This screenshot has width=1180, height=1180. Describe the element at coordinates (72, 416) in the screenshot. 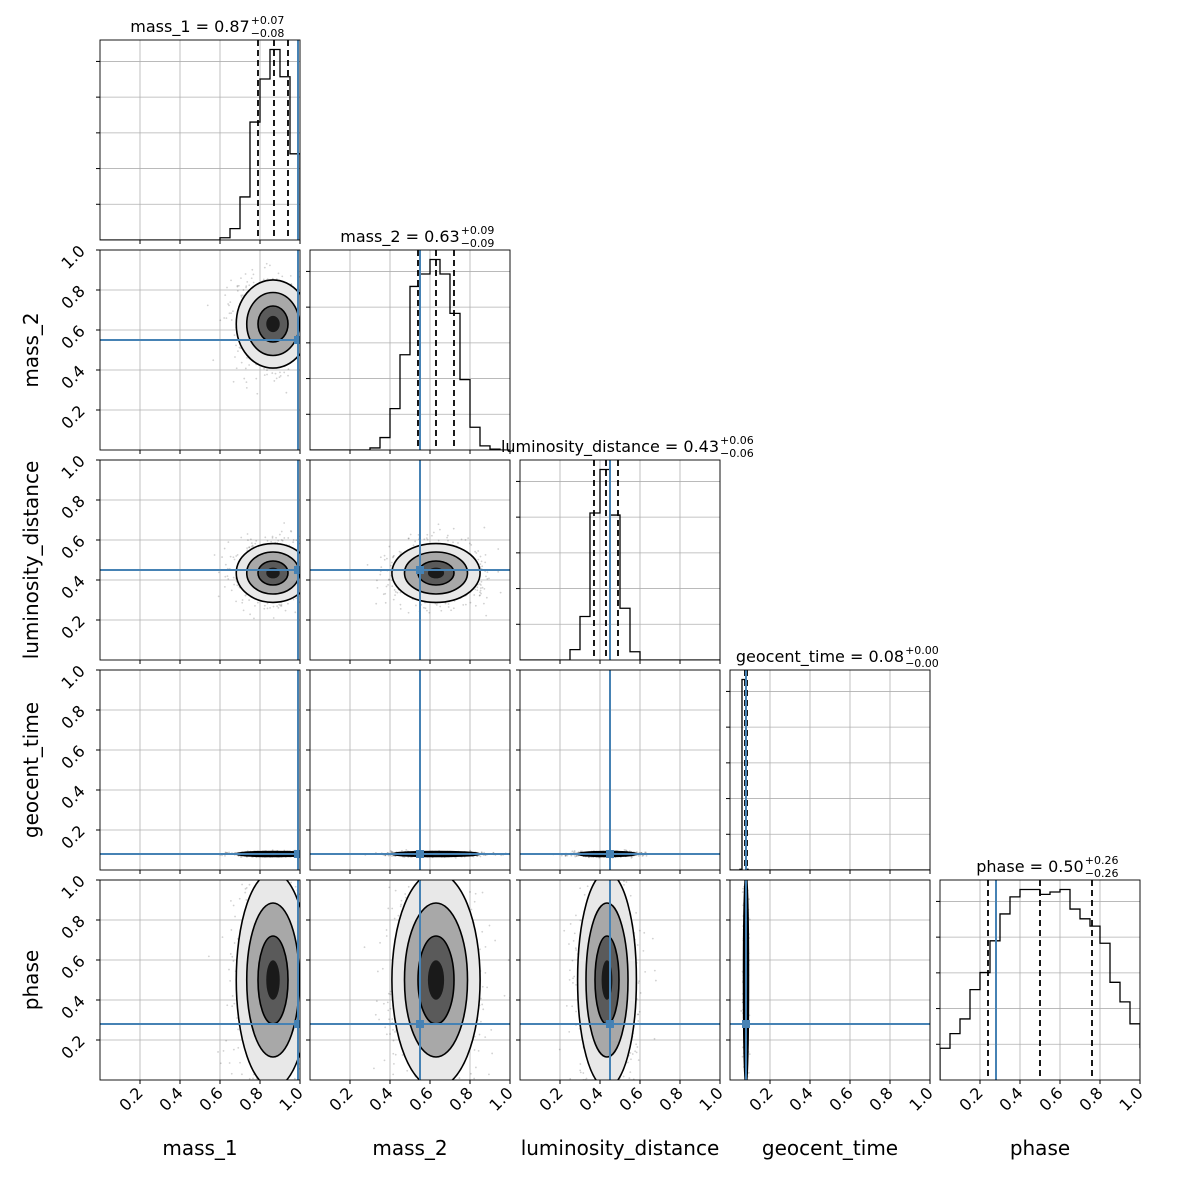

I see `y-tick-label: 0.2` at that location.